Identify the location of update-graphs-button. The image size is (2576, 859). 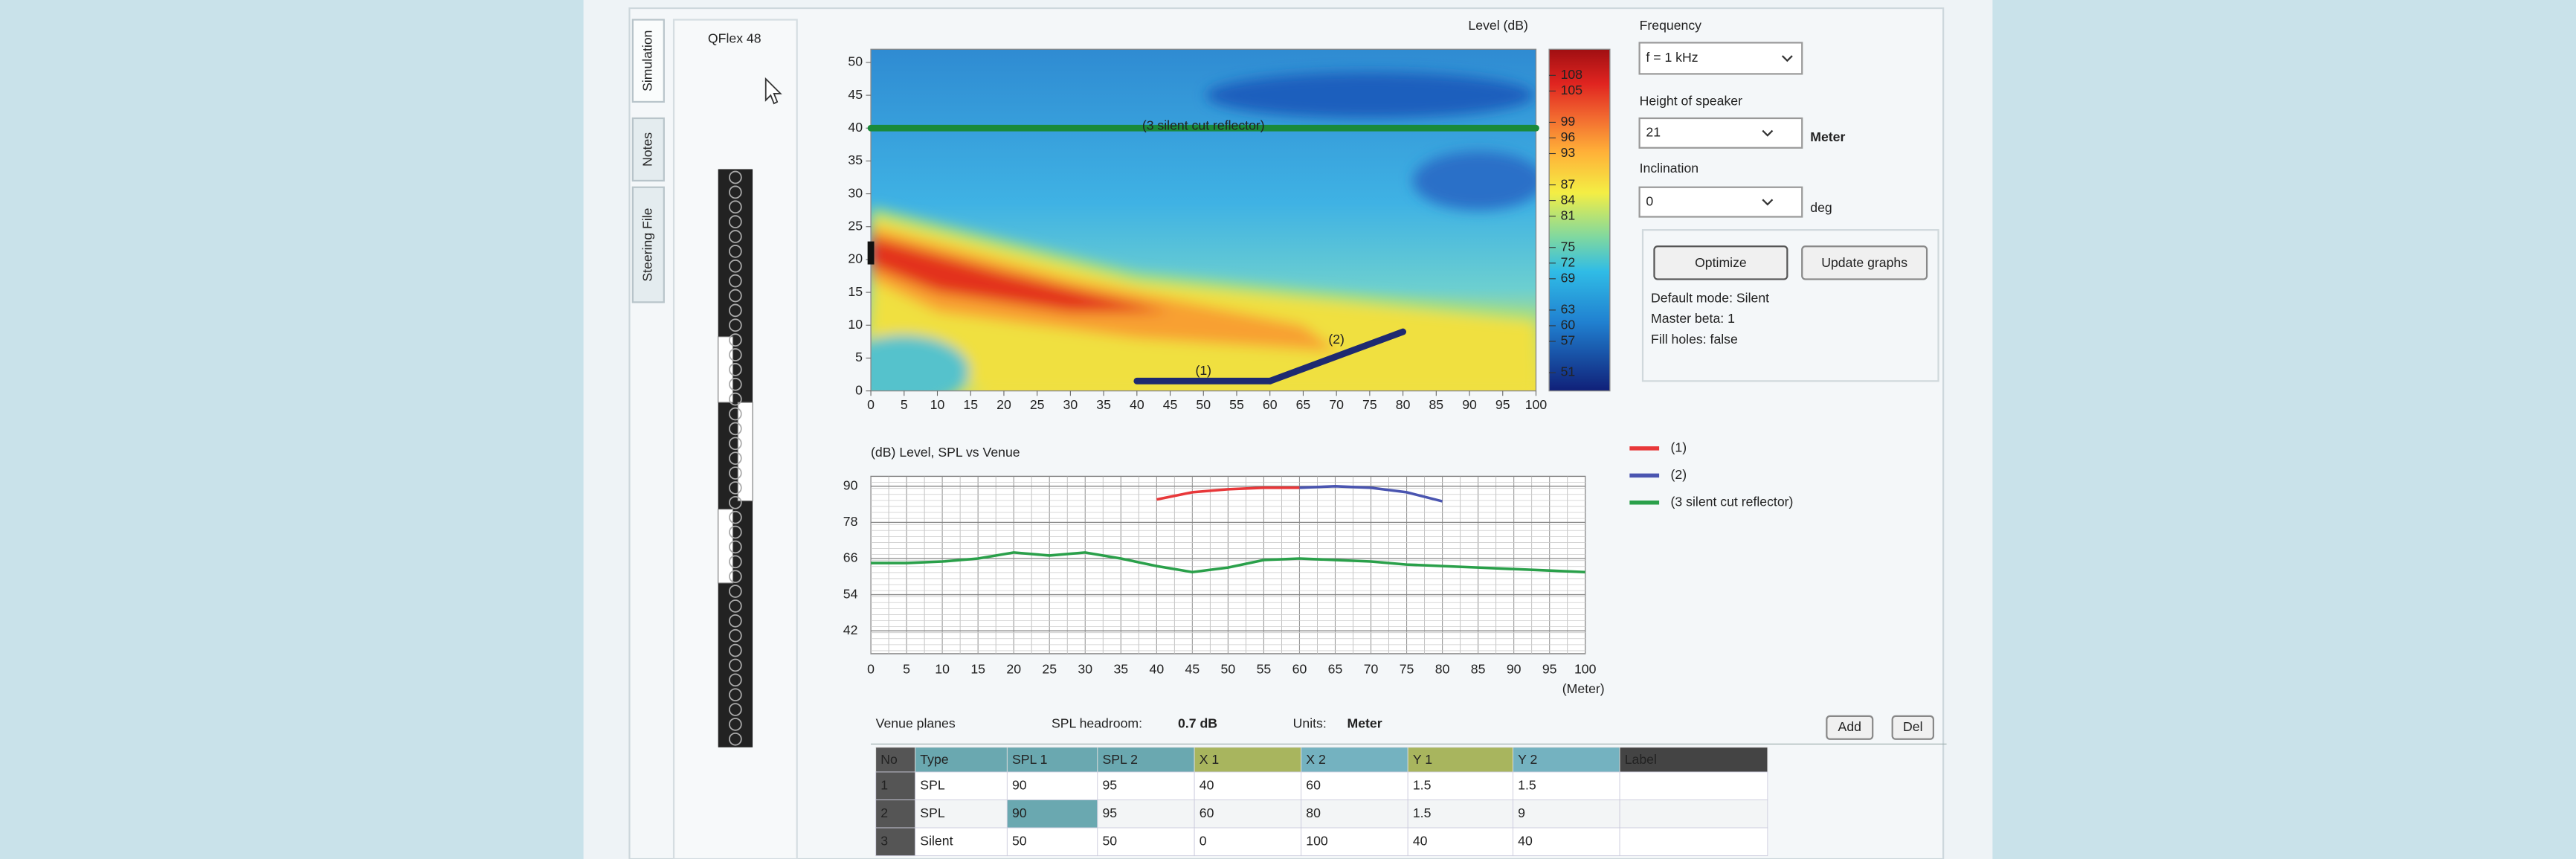
(1864, 262).